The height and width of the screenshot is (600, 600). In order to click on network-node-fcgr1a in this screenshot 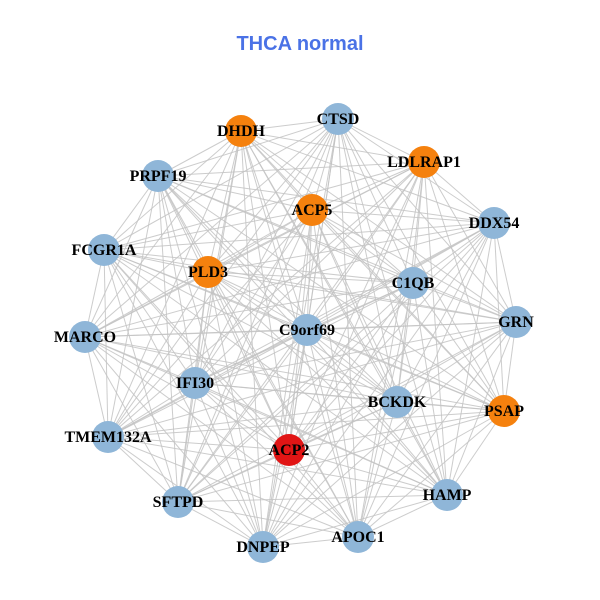, I will do `click(104, 250)`.